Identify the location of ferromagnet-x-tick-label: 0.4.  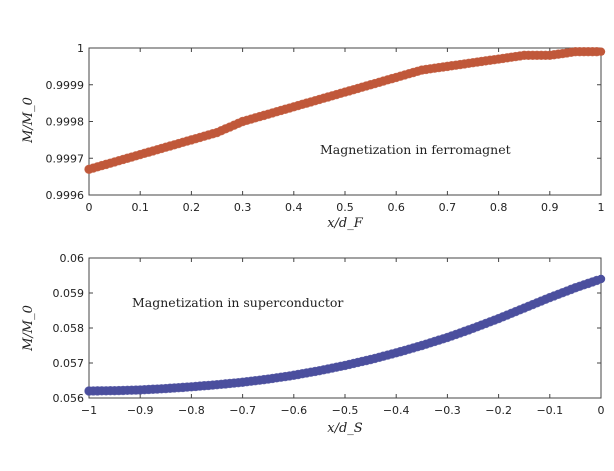
(294, 207).